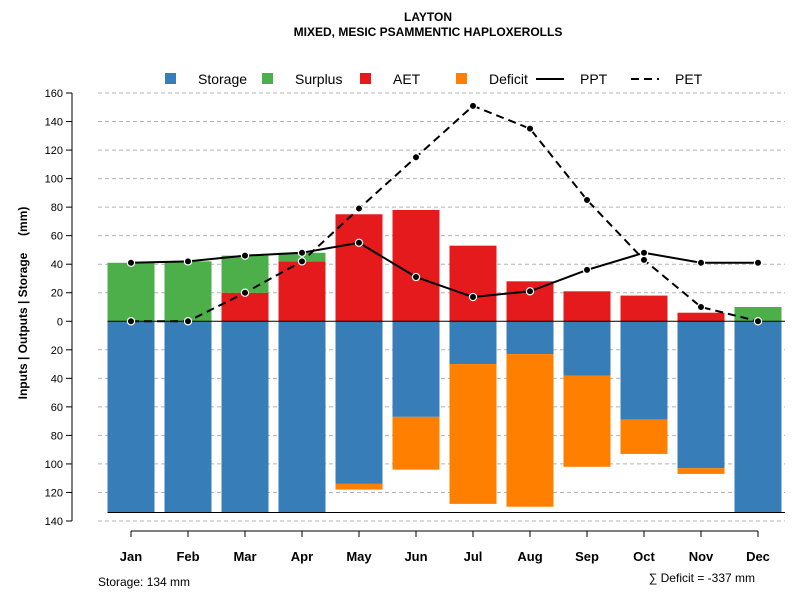  What do you see at coordinates (144, 582) in the screenshot?
I see `footnote-storage: Storage: 134 mm` at bounding box center [144, 582].